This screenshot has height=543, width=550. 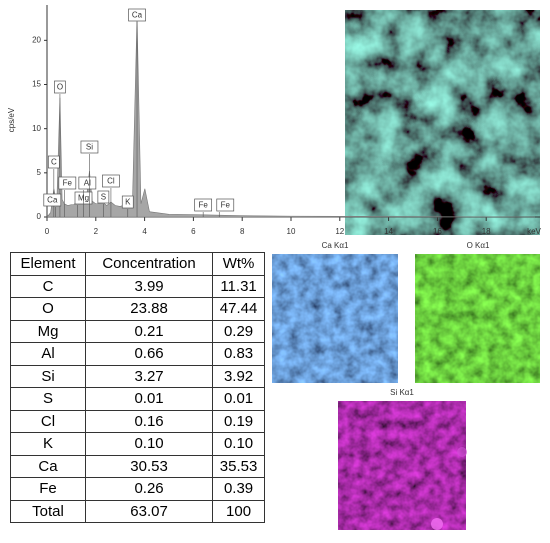 What do you see at coordinates (238, 466) in the screenshot?
I see `table-cell: 35.53` at bounding box center [238, 466].